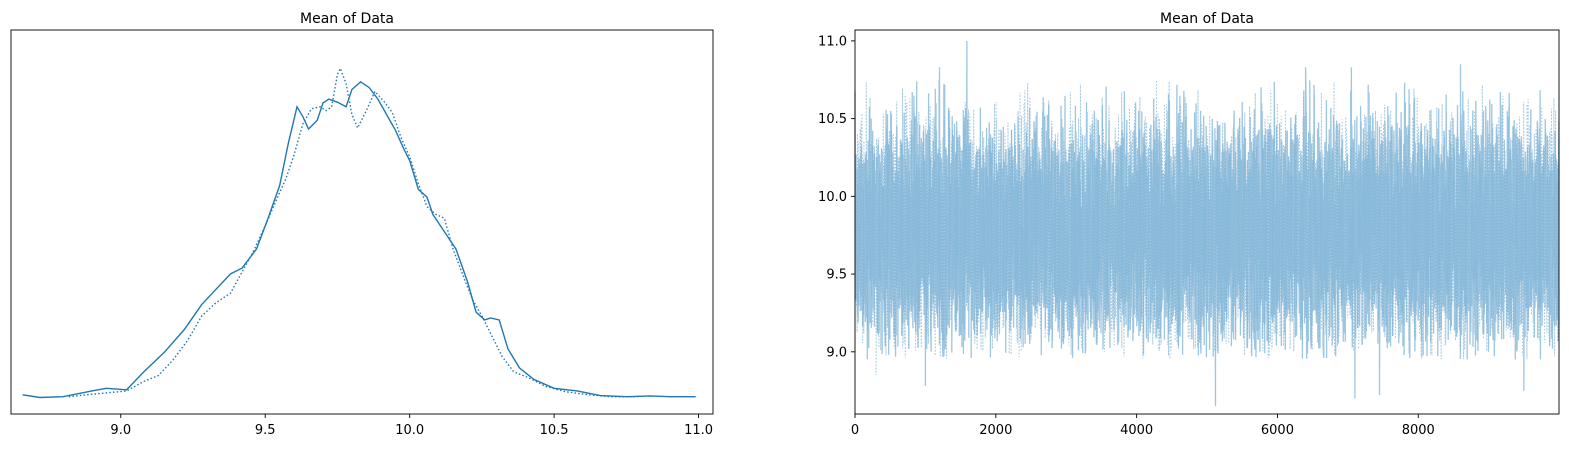 The height and width of the screenshot is (449, 1569). I want to click on trace-ytick-label: 11.0, so click(832, 41).